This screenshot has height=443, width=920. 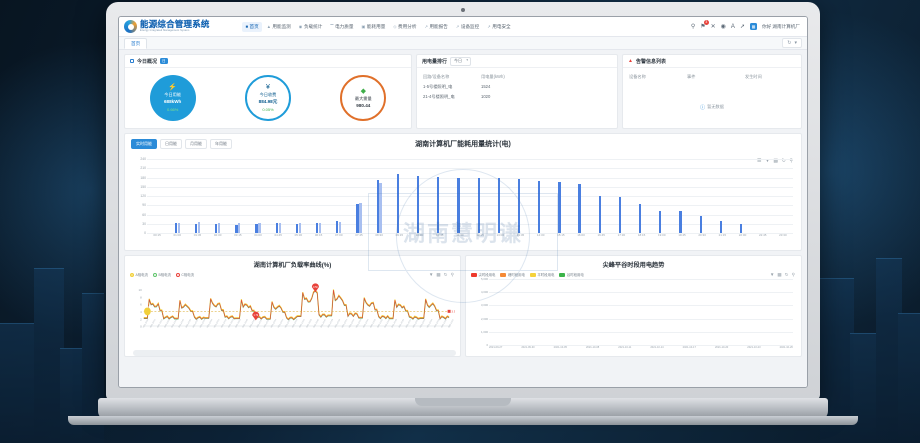 What do you see at coordinates (571, 274) in the screenshot?
I see `legend-item: 谷时段用电` at bounding box center [571, 274].